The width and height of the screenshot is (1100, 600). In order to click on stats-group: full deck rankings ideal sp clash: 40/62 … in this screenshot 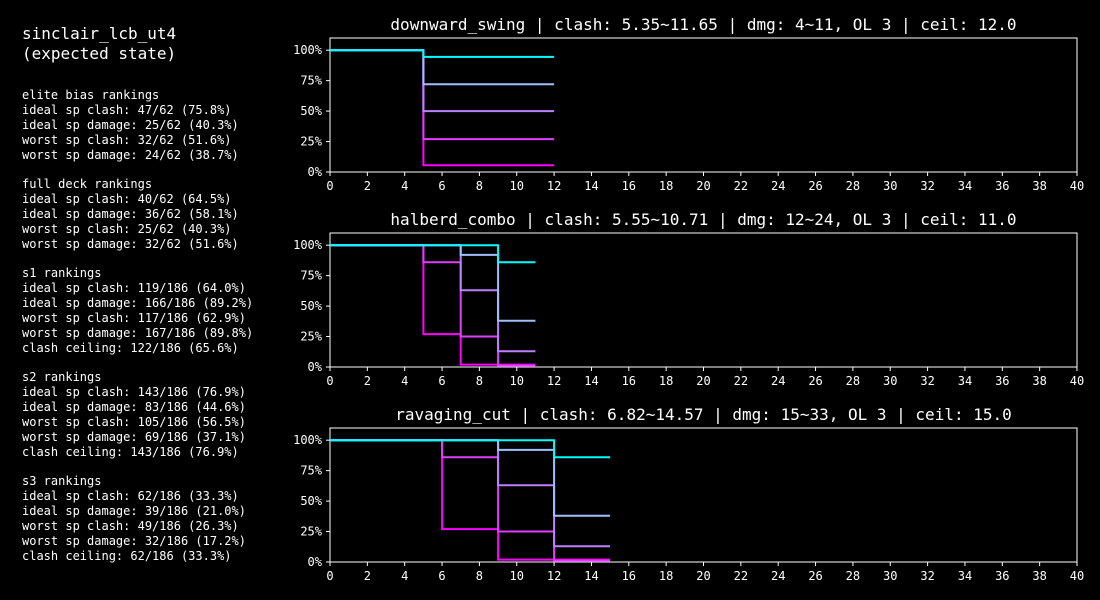, I will do `click(162, 214)`.